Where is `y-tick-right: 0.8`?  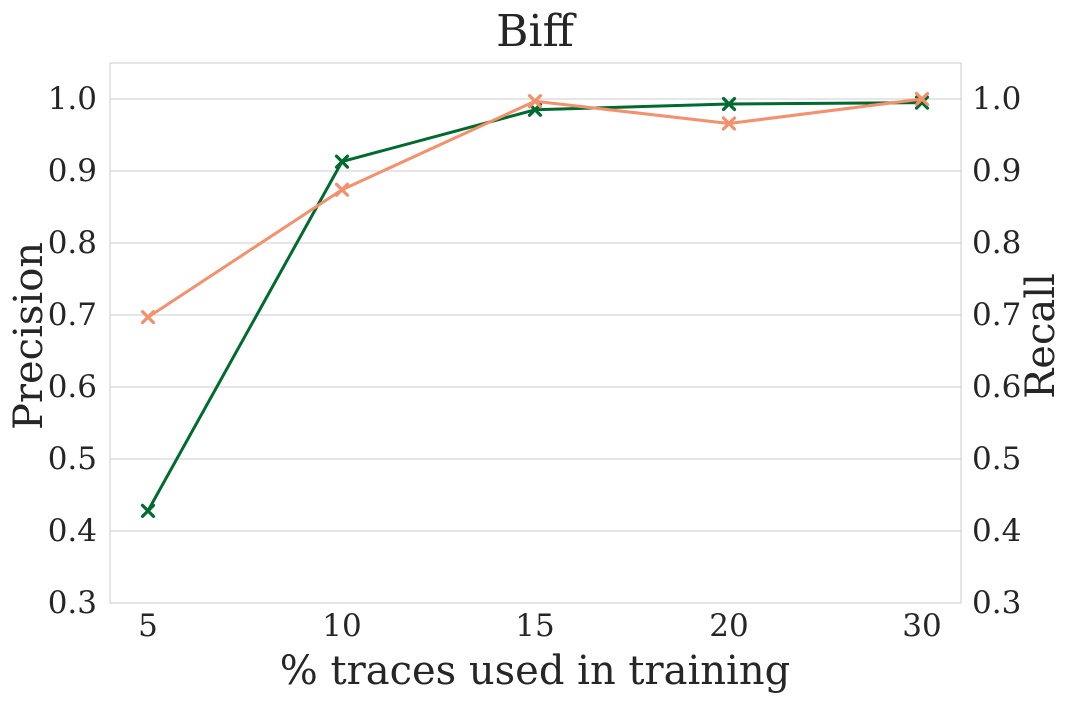 y-tick-right: 0.8 is located at coordinates (996, 243).